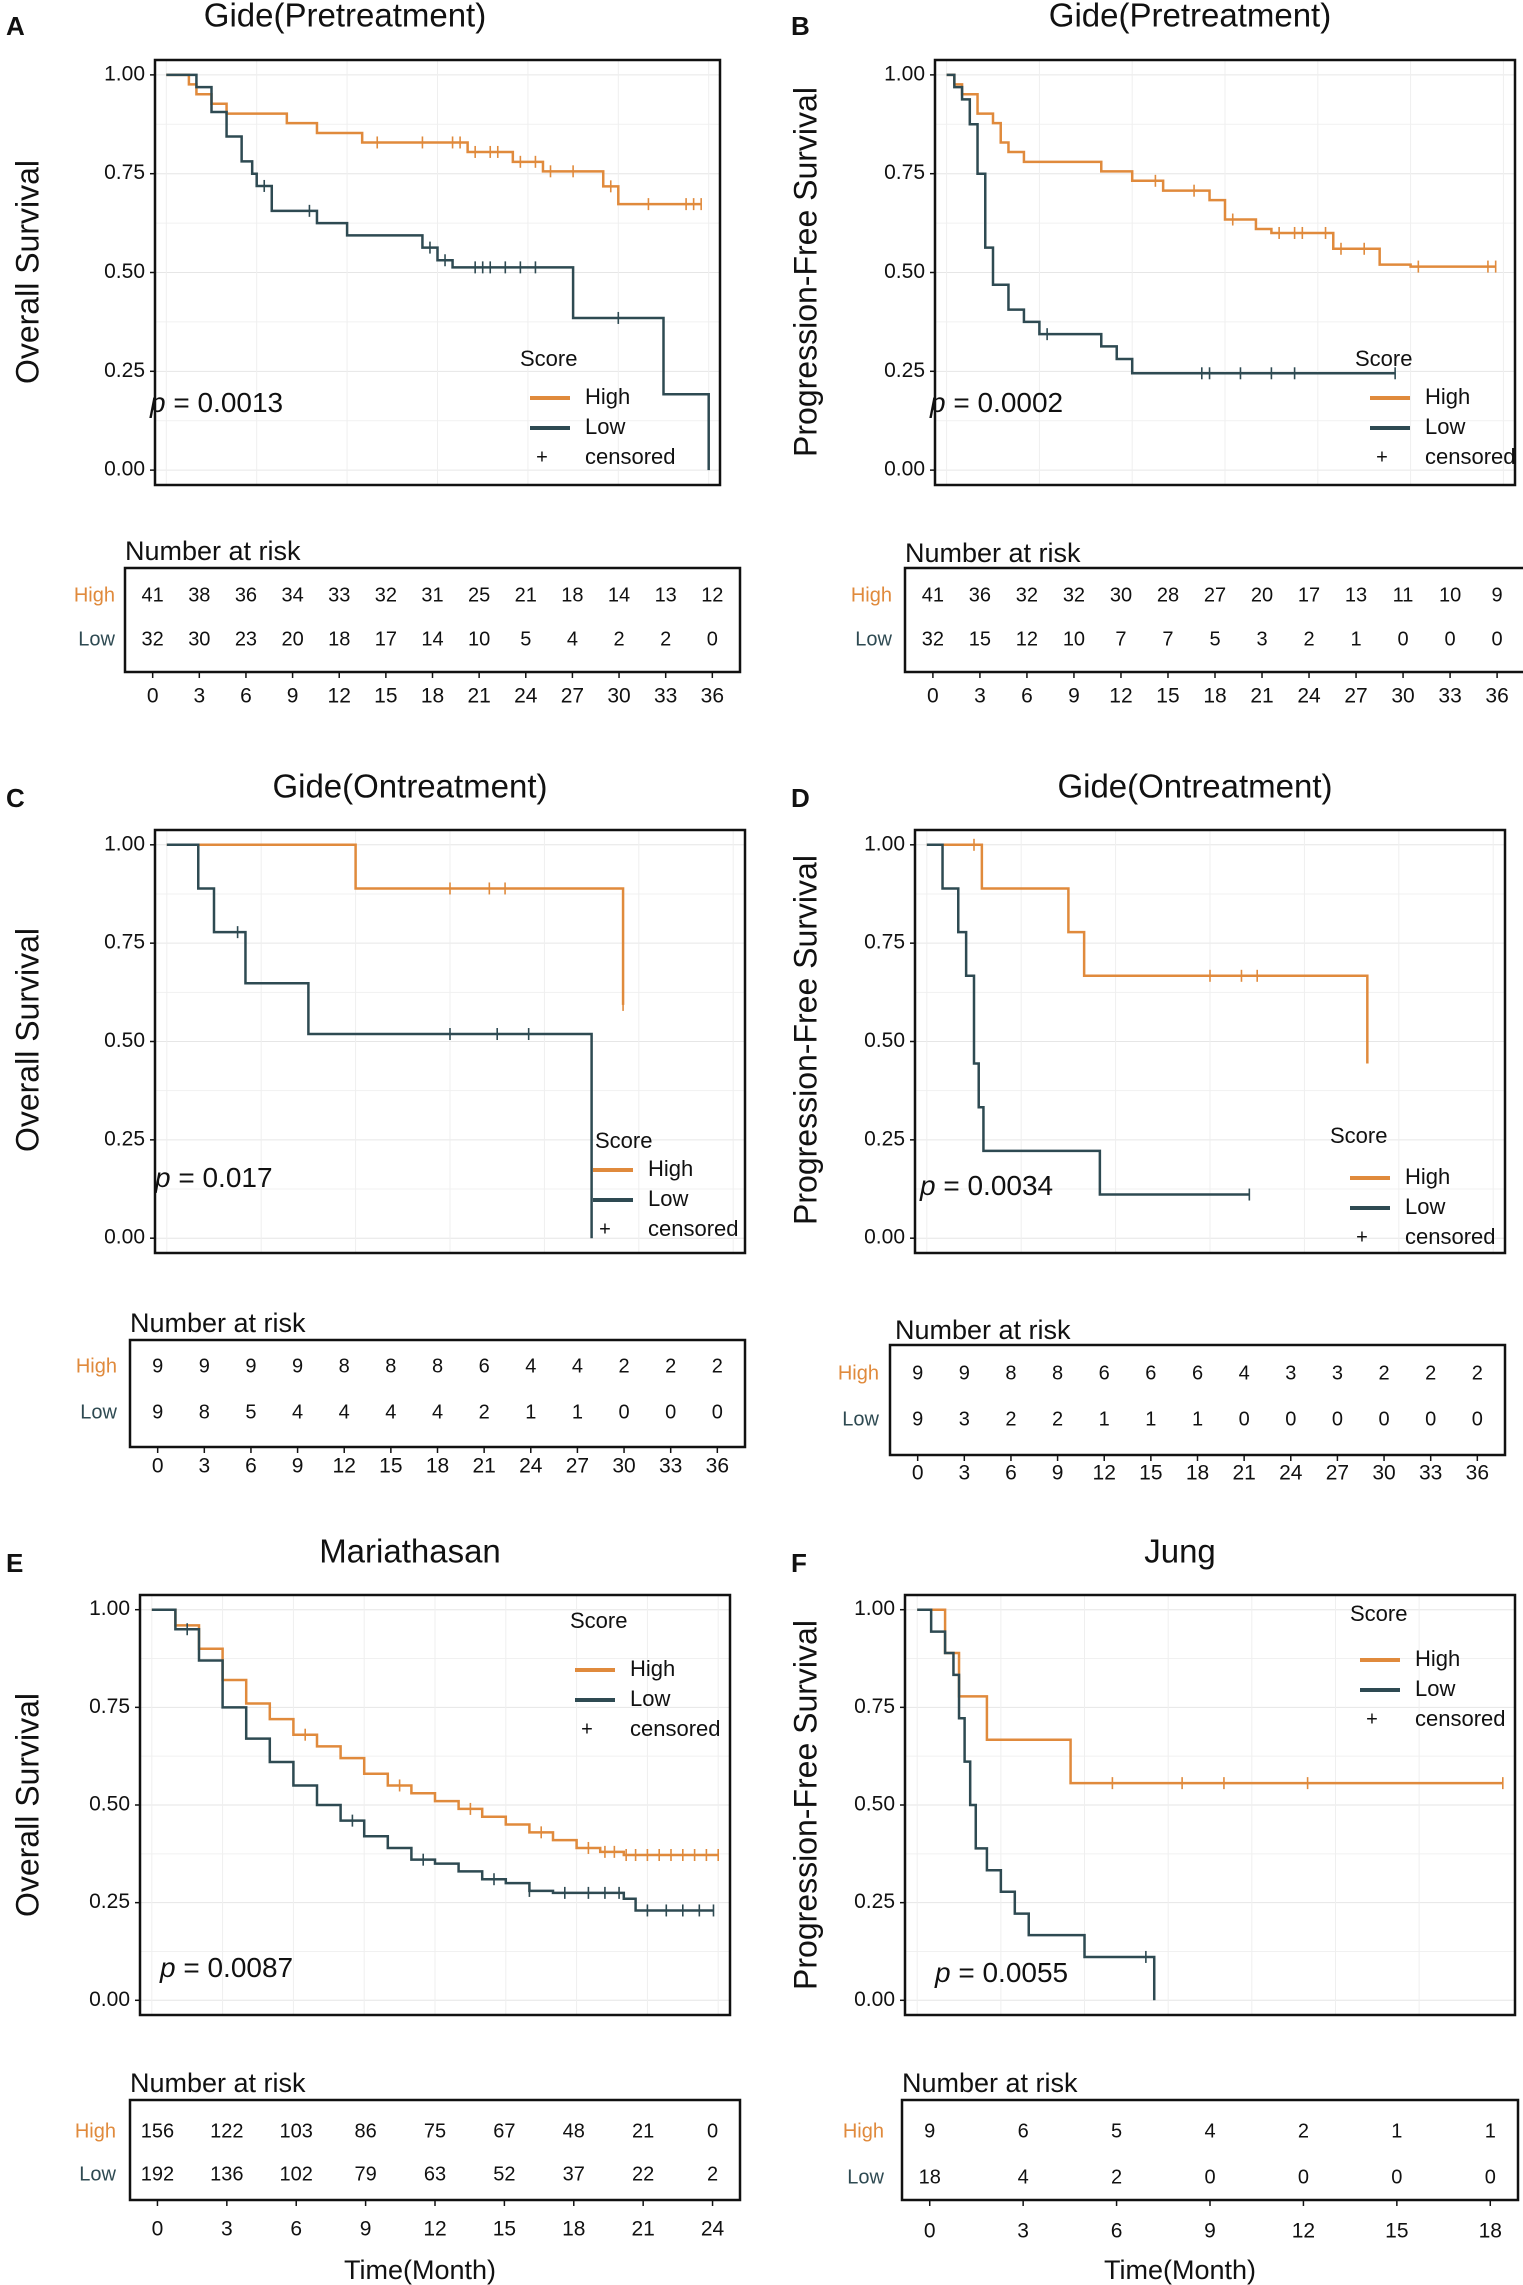 This screenshot has width=1523, height=2285. I want to click on x-tick-label-b-3: 9, so click(1074, 696).